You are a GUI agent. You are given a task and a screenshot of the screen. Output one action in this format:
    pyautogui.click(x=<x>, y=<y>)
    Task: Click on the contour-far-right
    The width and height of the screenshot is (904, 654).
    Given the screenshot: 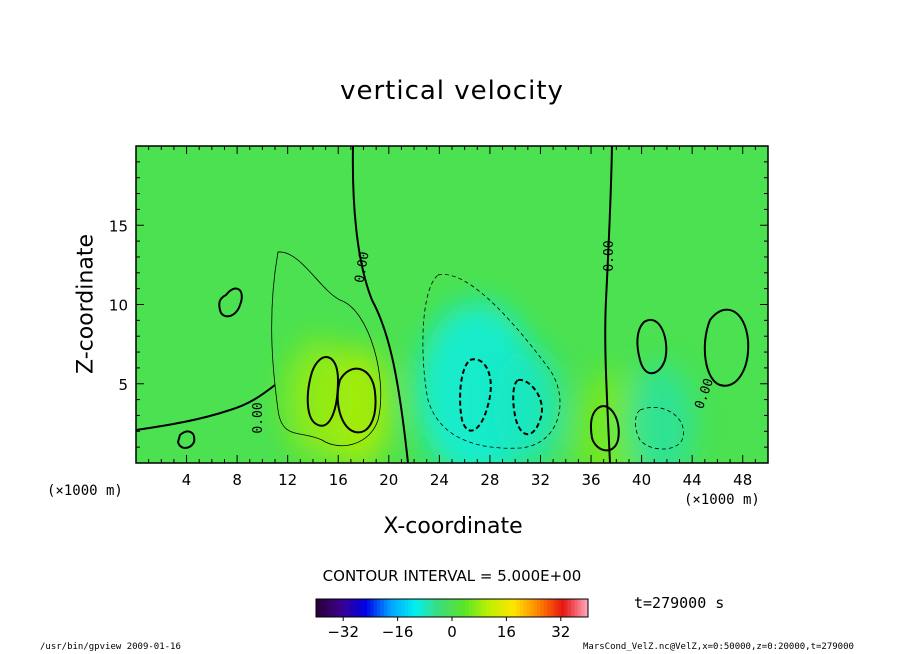 What is the action you would take?
    pyautogui.click(x=726, y=347)
    